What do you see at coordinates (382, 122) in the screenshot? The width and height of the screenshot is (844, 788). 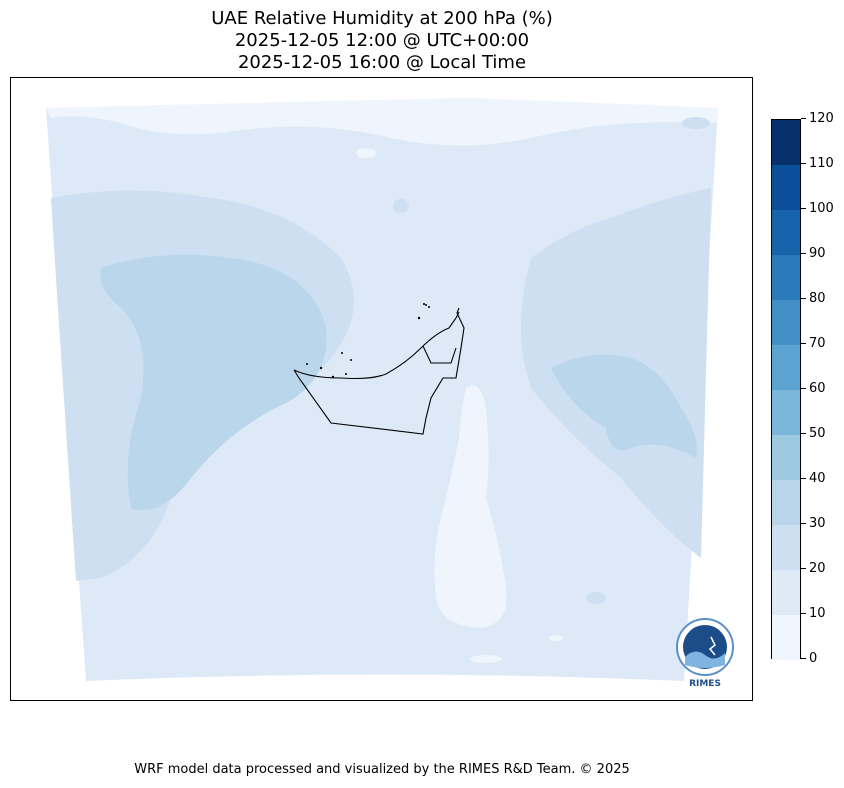 I see `low-humidity-north` at bounding box center [382, 122].